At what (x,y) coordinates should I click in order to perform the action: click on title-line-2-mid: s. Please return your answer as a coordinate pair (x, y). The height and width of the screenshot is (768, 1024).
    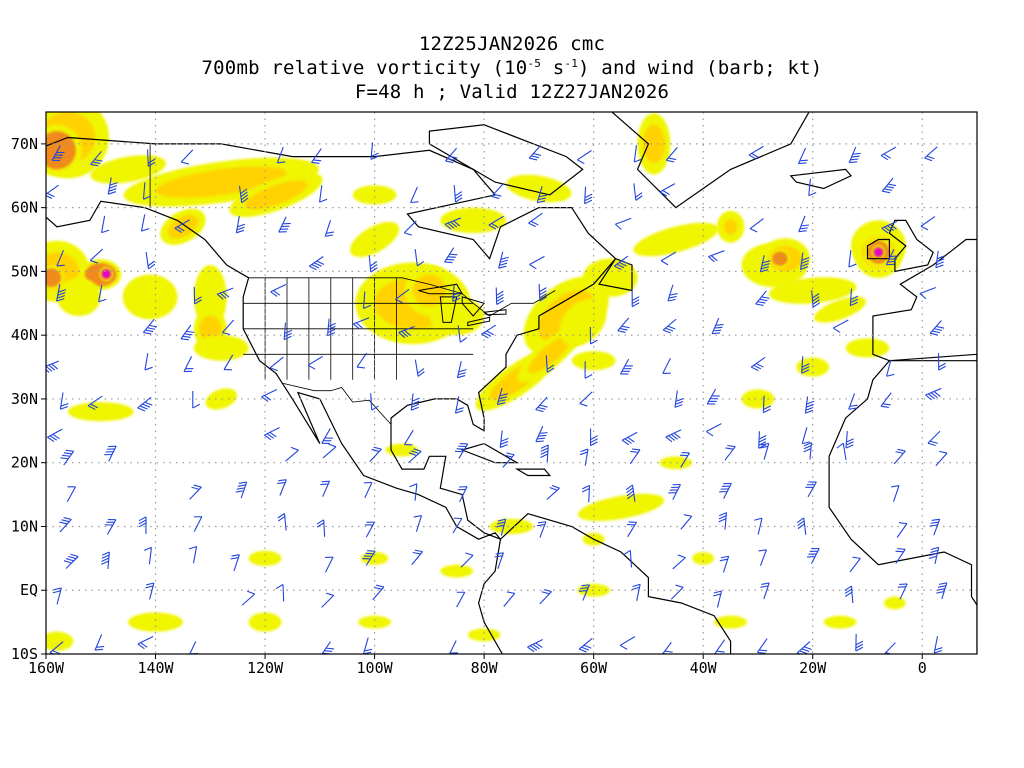
    Looking at the image, I should click on (553, 68).